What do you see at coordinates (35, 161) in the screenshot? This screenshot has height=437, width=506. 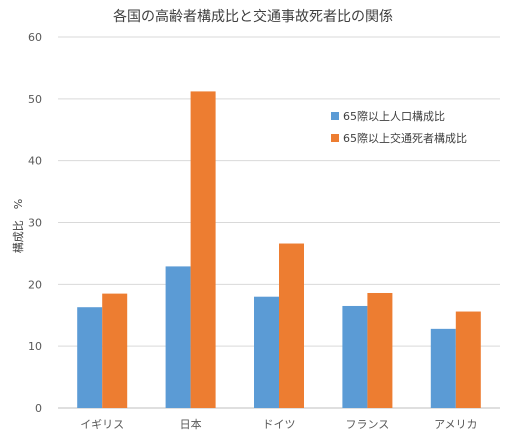 I see `y-tick-label: 40` at bounding box center [35, 161].